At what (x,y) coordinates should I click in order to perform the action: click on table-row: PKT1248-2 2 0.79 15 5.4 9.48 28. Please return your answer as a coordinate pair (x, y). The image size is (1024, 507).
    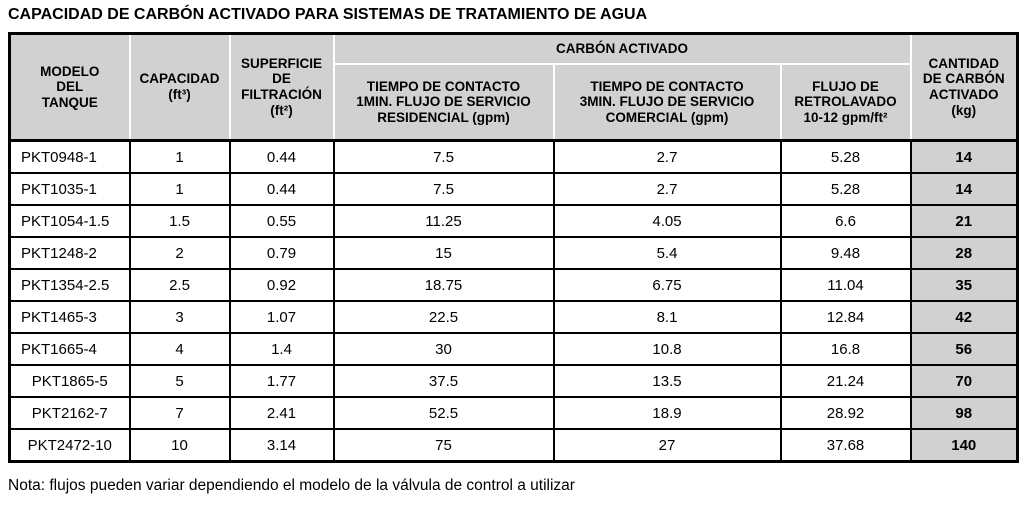
    Looking at the image, I should click on (513, 253).